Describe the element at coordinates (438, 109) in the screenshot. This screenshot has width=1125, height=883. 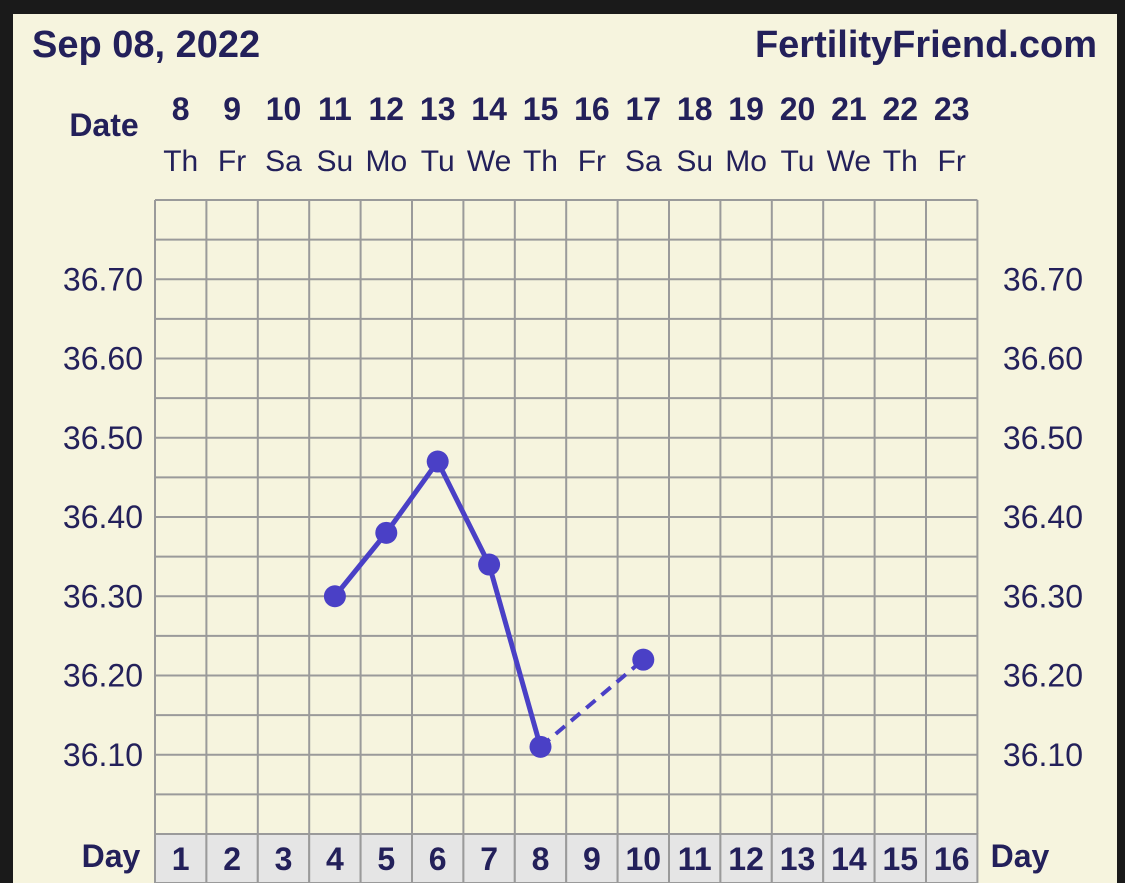
I see `date-label: 13` at that location.